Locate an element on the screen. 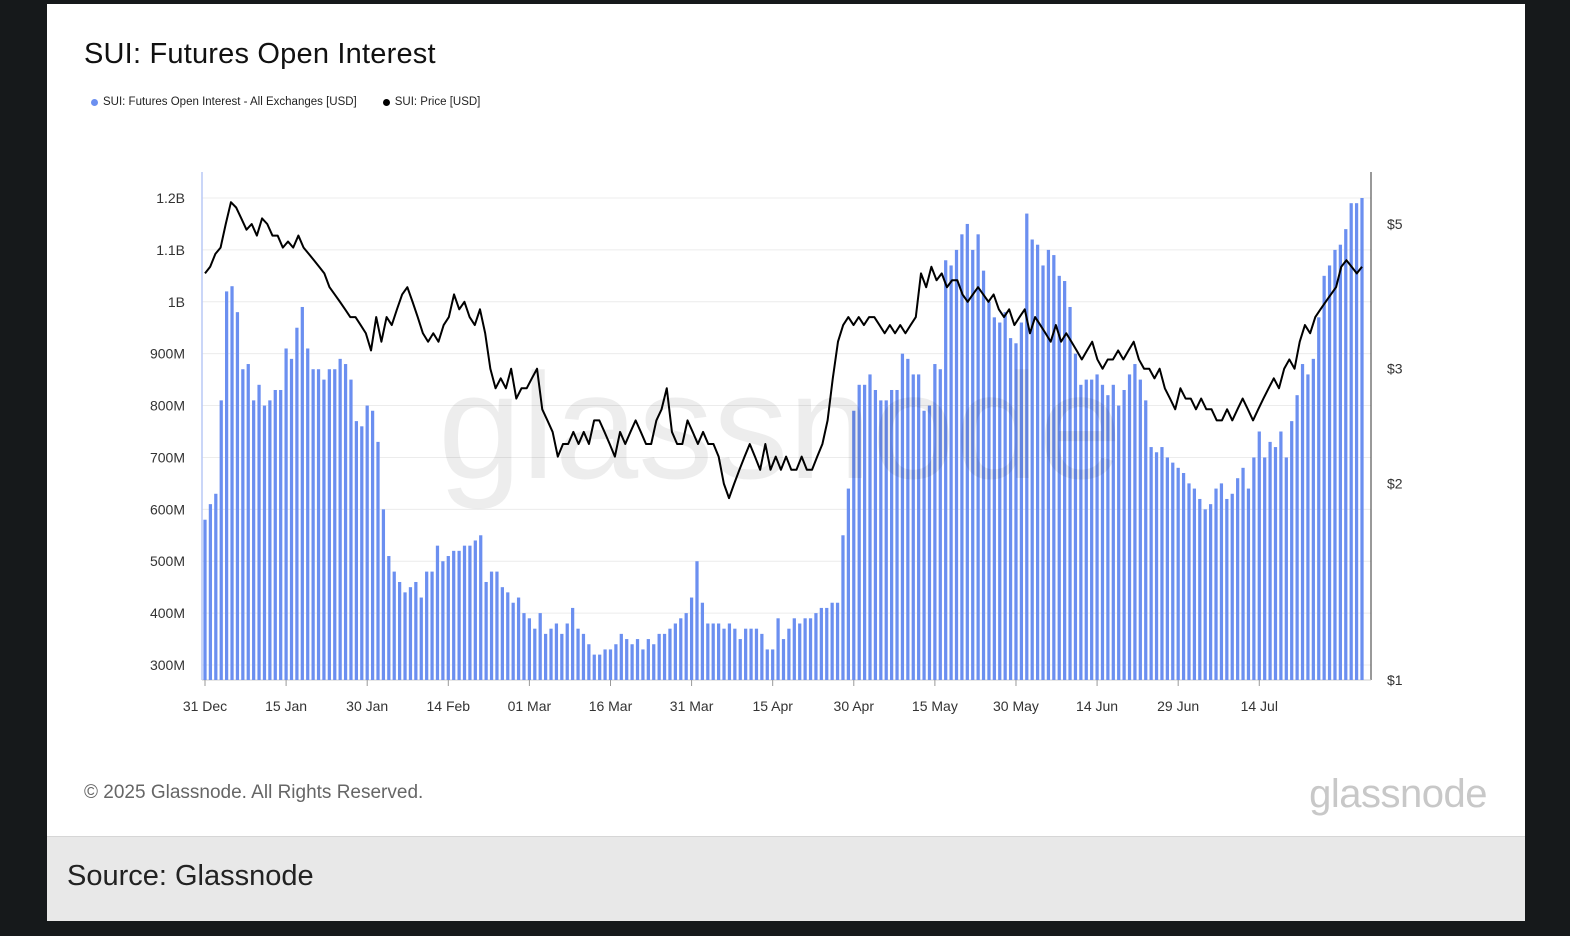 The image size is (1570, 936). y-left-tick-label: 800M is located at coordinates (167, 406).